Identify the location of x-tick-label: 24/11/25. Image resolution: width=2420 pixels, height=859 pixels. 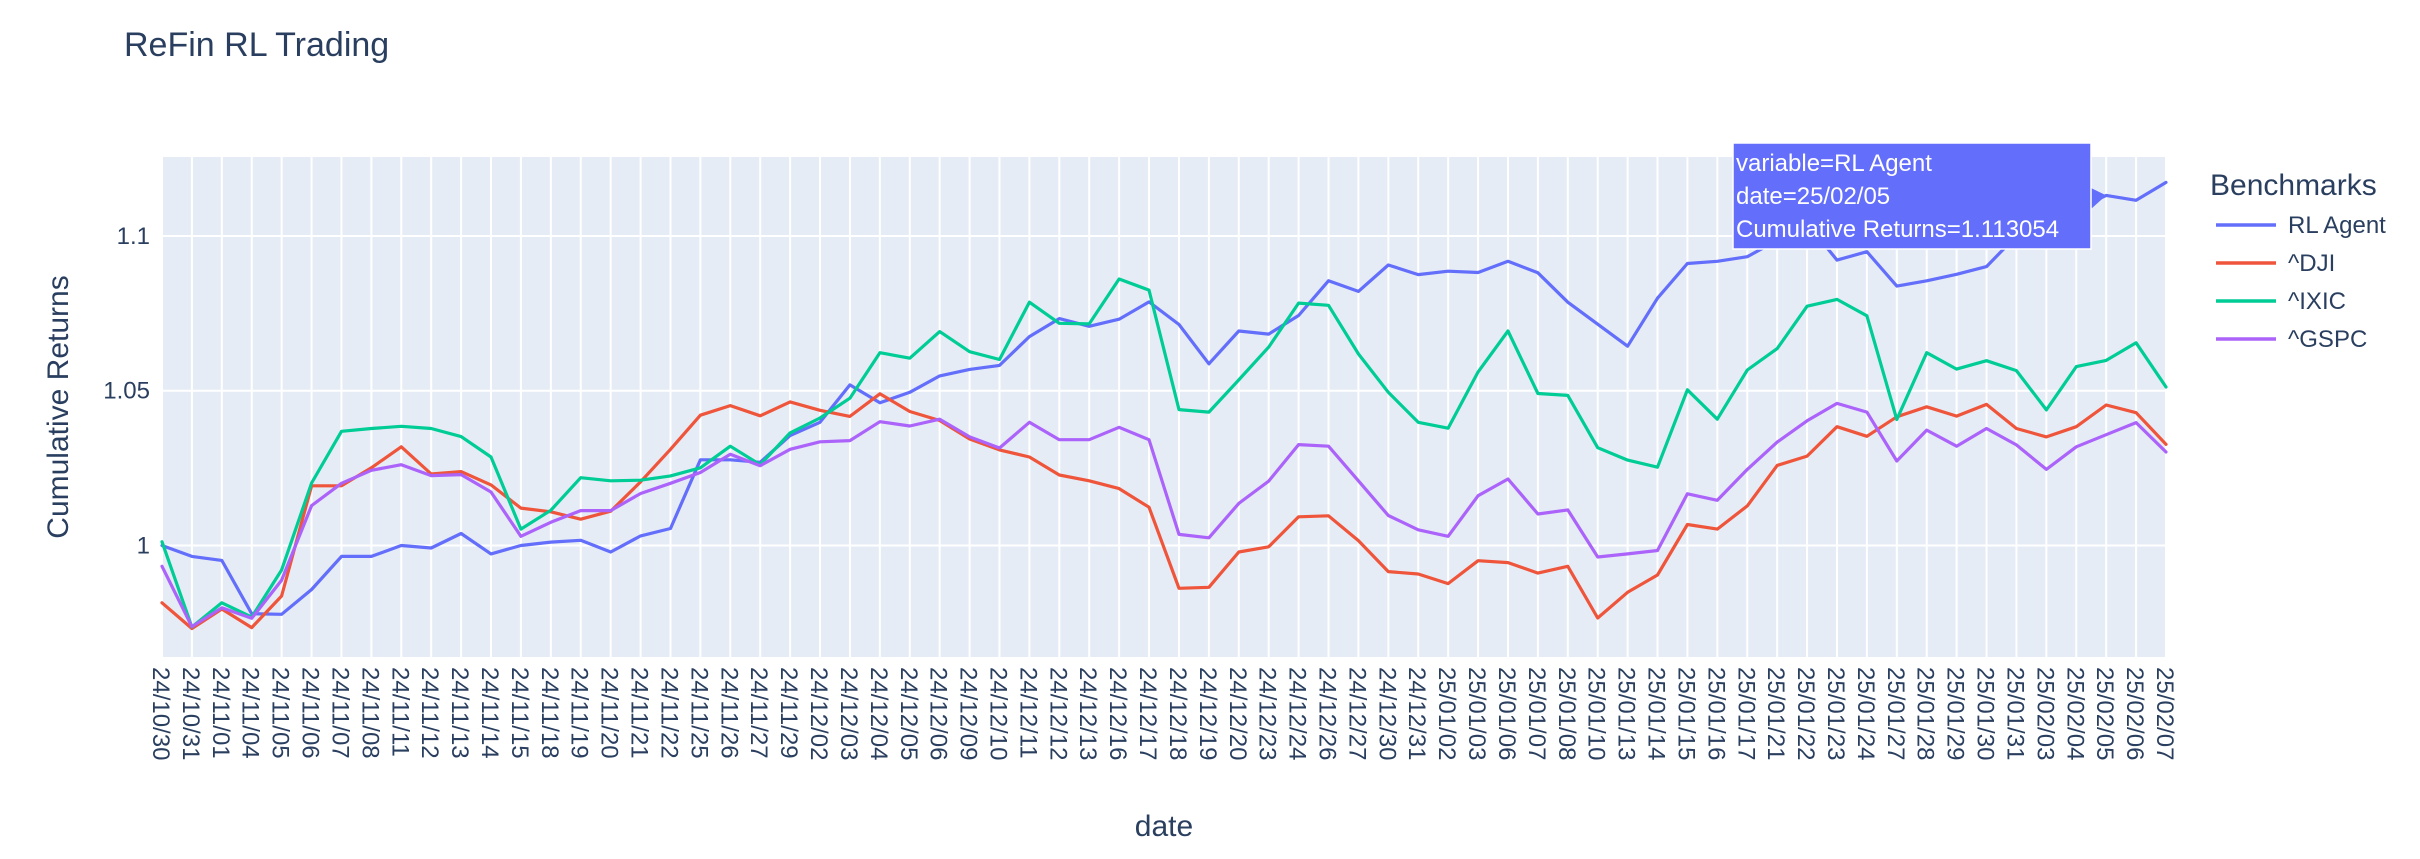
(698, 713).